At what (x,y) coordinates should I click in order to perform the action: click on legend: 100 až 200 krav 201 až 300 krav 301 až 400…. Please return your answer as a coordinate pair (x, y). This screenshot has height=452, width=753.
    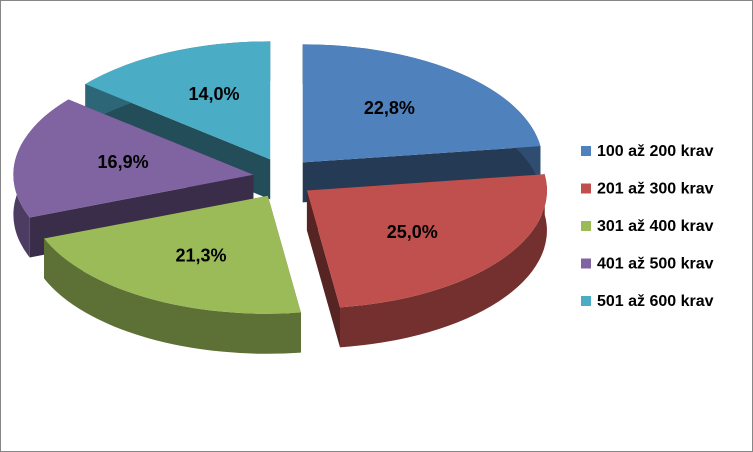
    Looking at the image, I should click on (647, 226).